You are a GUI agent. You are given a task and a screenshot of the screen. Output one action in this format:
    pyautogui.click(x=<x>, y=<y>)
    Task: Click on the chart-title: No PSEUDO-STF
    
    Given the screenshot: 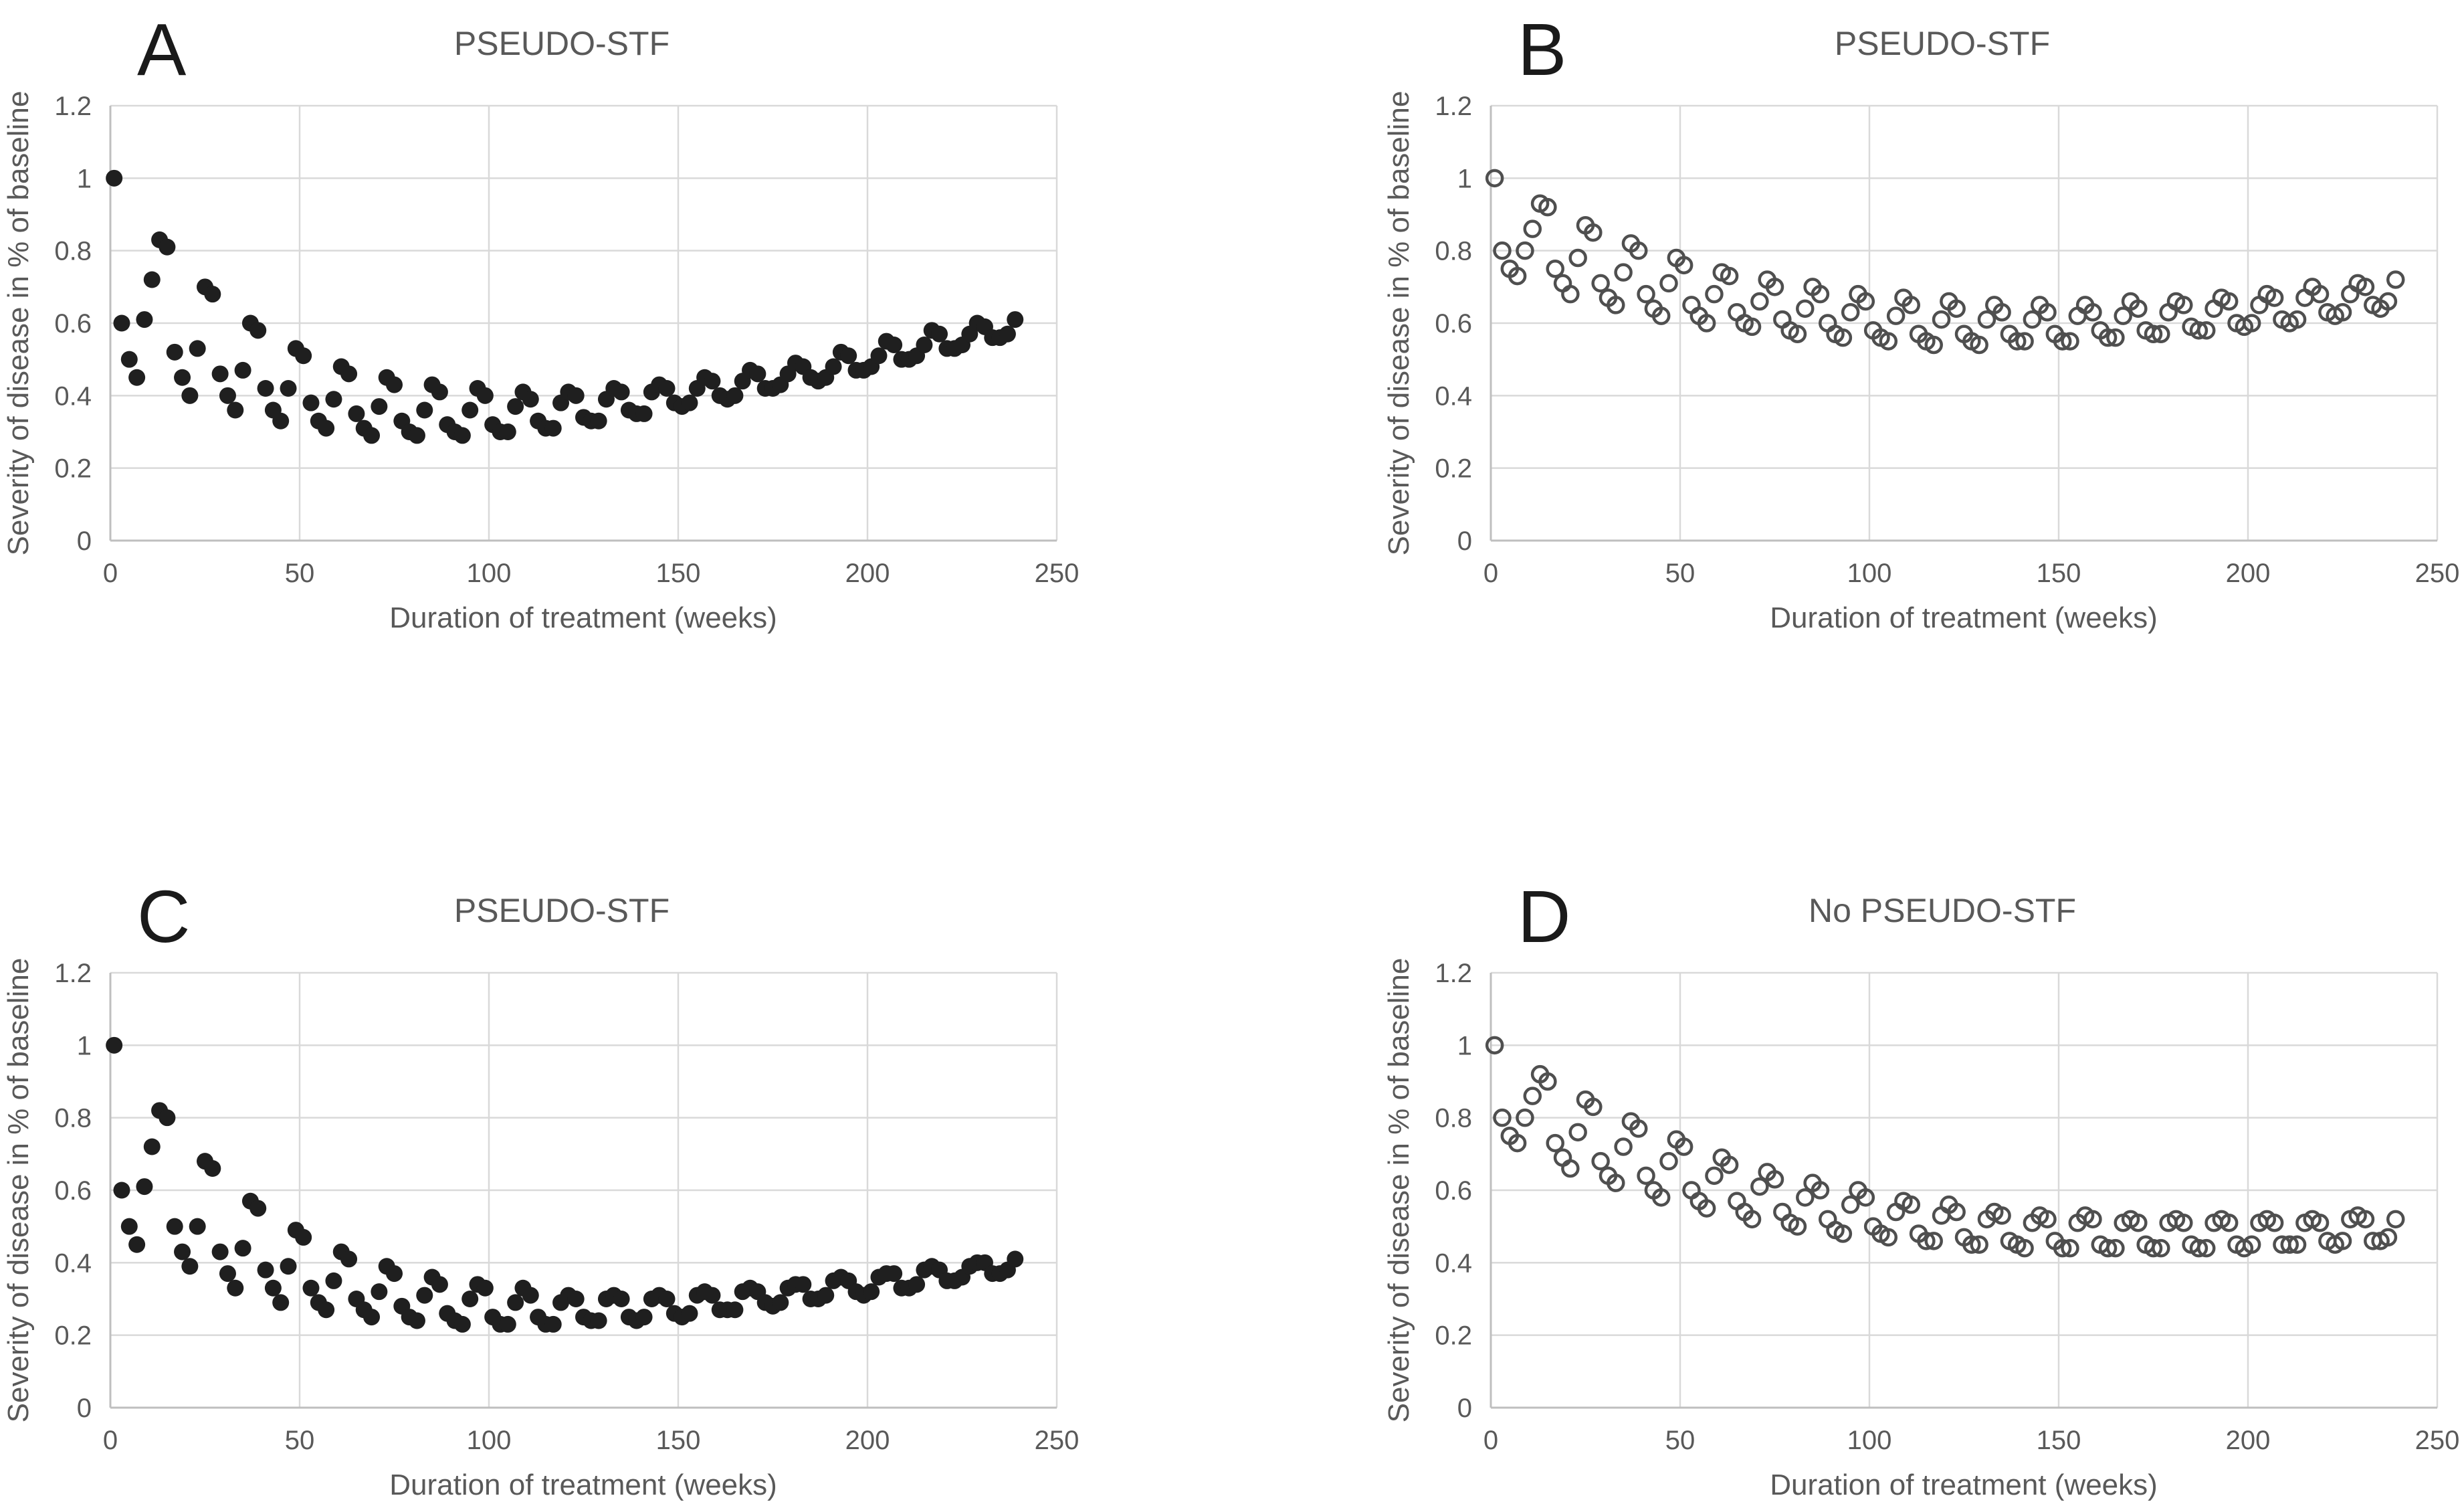 What is the action you would take?
    pyautogui.click(x=1942, y=910)
    